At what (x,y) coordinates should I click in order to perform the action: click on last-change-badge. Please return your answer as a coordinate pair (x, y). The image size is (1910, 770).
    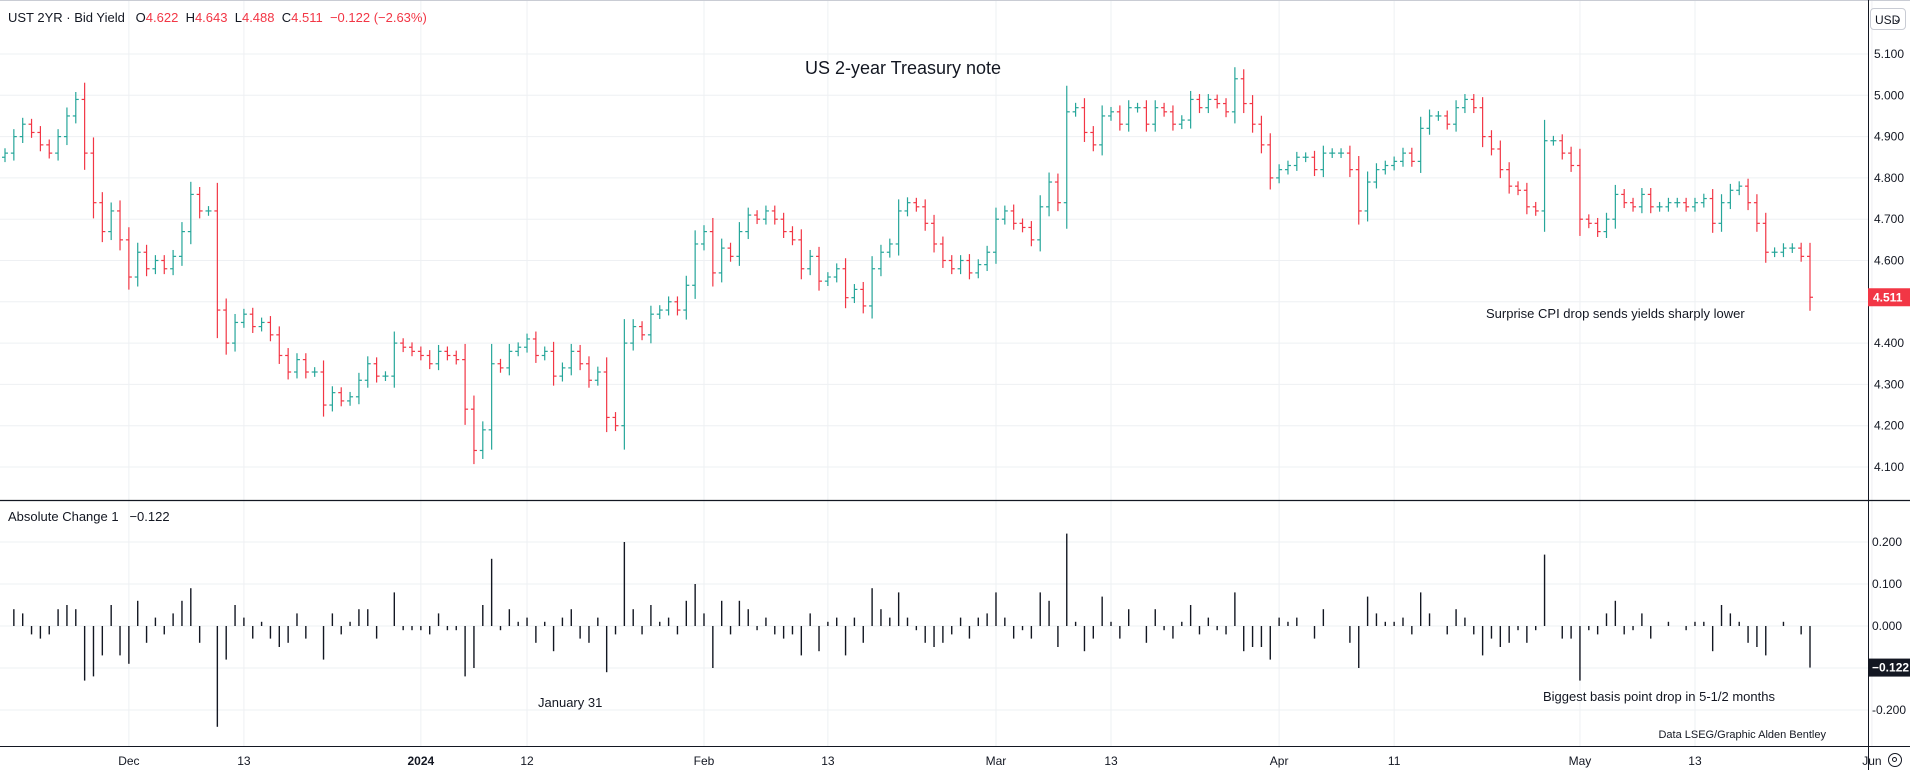
    Looking at the image, I should click on (1889, 667).